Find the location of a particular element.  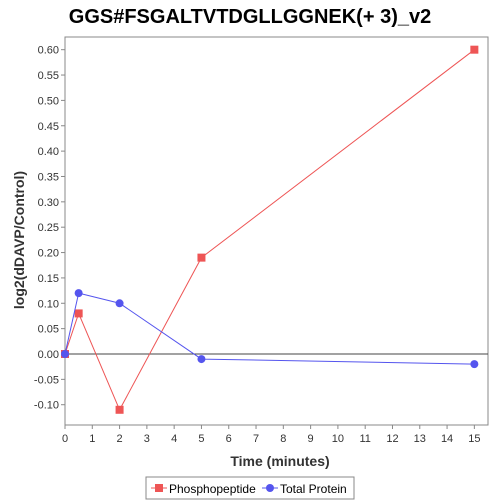

legend-item-total-protein: Total Protein is located at coordinates (304, 489).